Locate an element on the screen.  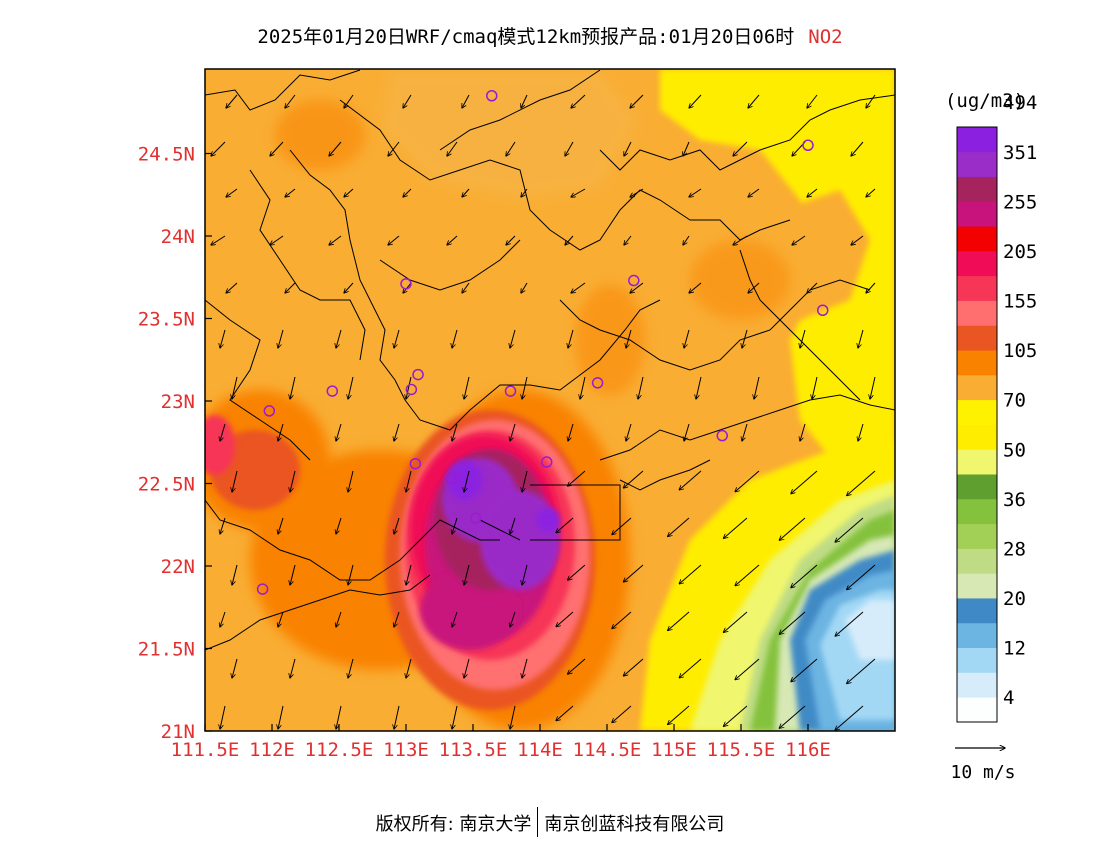
x-tick-label: 115E is located at coordinates (674, 750).